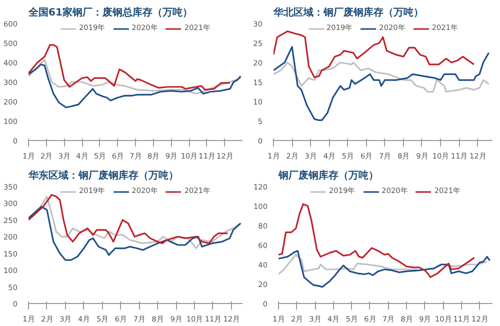 Image resolution: width=500 pixels, height=326 pixels. Describe the element at coordinates (103, 176) in the screenshot. I see `chart-title: 华东区域：钢厂废钢库存（万吨）` at that location.